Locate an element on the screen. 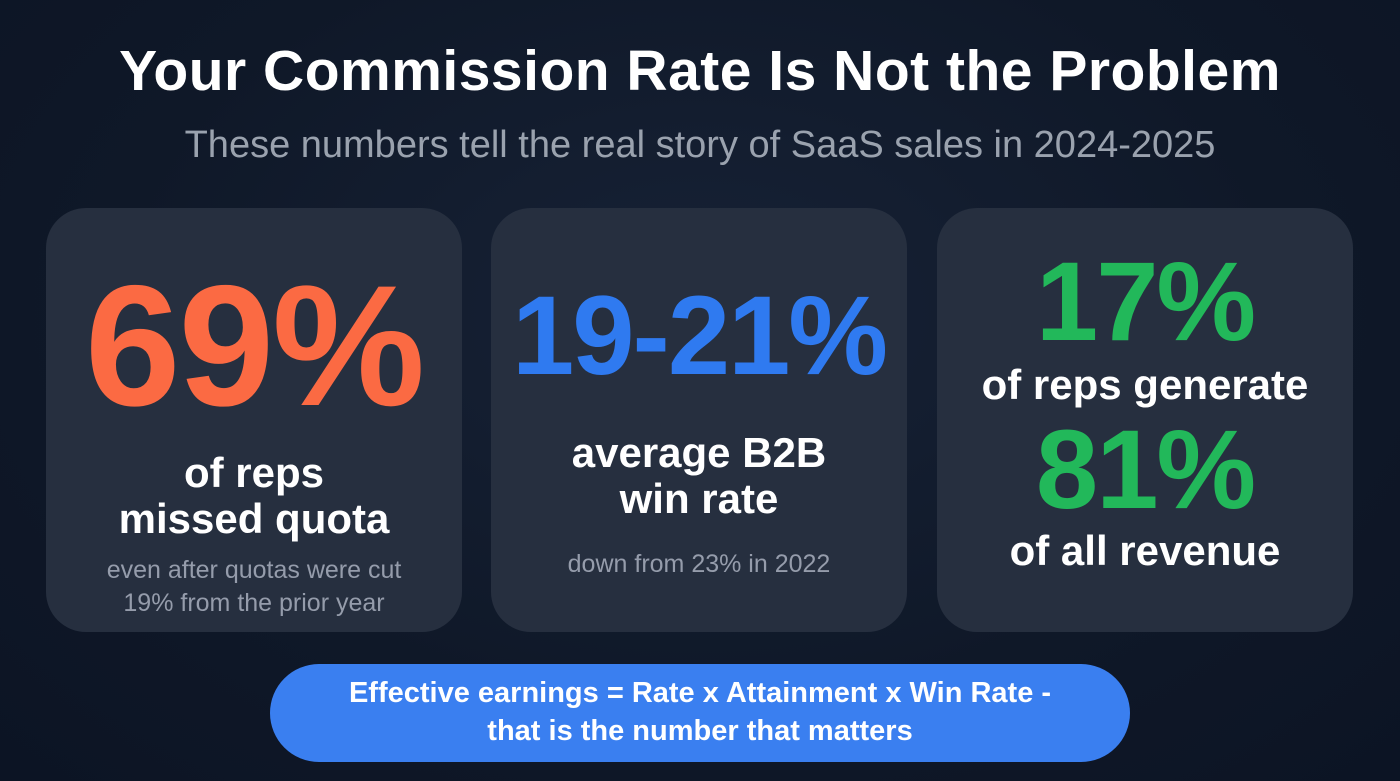 Image resolution: width=1400 pixels, height=781 pixels. stat-label: of reps missed quota is located at coordinates (254, 496).